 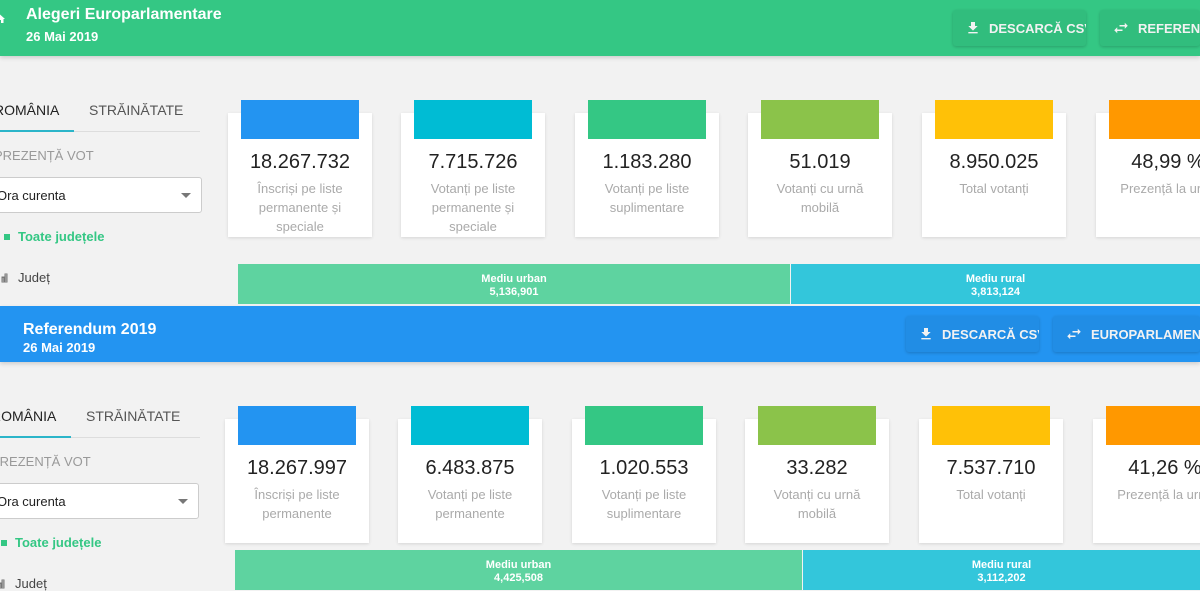 What do you see at coordinates (300, 207) in the screenshot?
I see `stat-label: Înscriși pe liste permanente și speciale` at bounding box center [300, 207].